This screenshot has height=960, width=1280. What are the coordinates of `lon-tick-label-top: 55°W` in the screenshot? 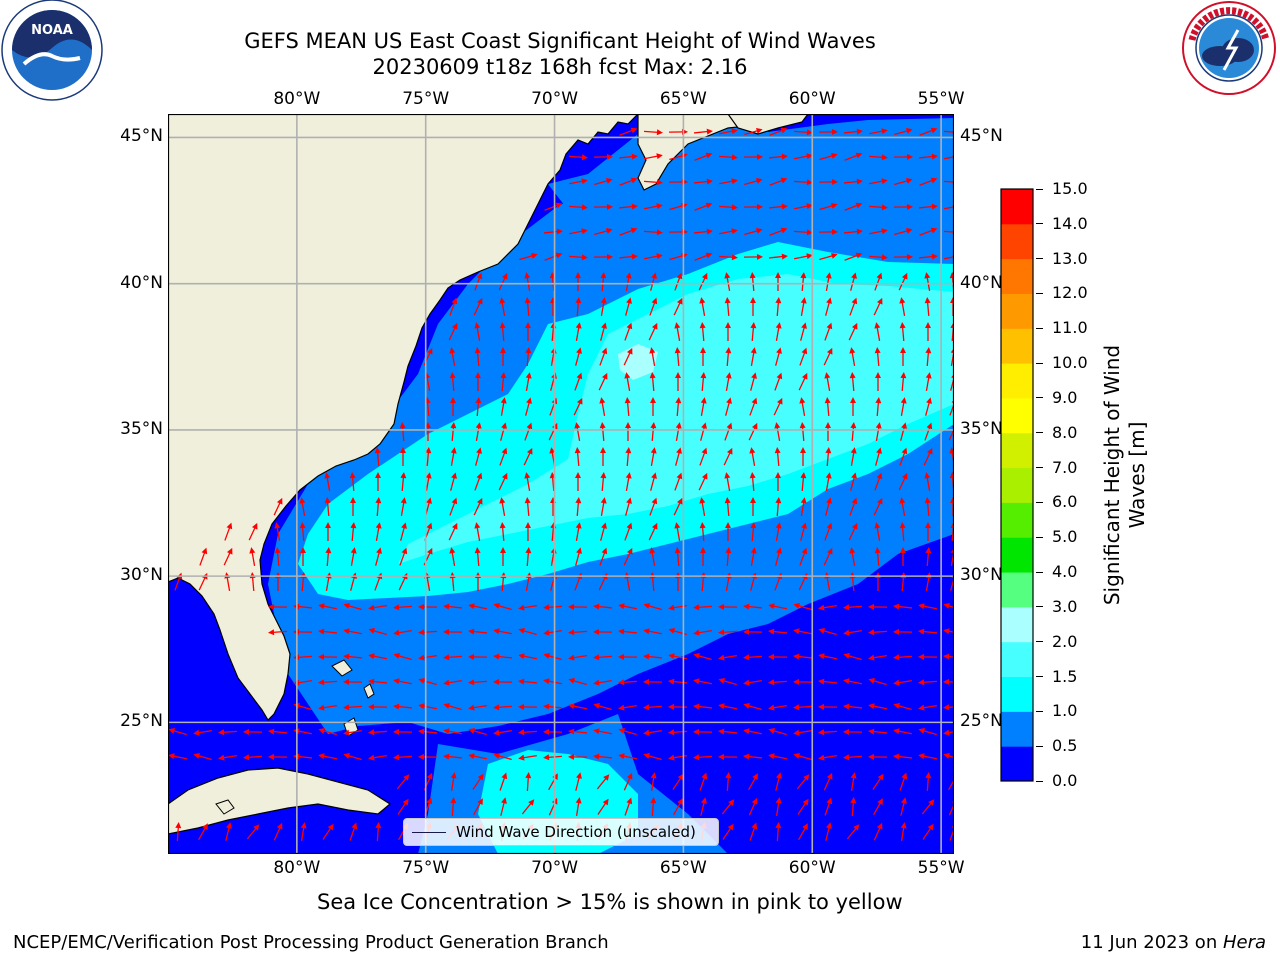 It's located at (941, 99).